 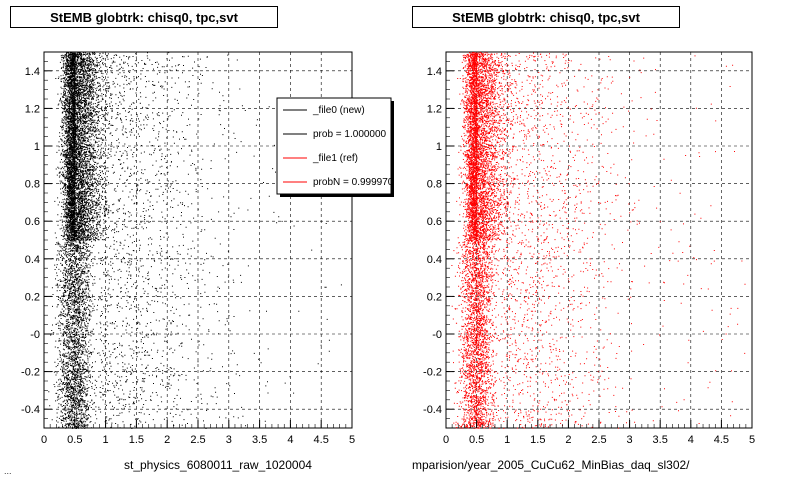 I want to click on panel1-filename: st_physics_6080011_raw_1020004, so click(x=218, y=465).